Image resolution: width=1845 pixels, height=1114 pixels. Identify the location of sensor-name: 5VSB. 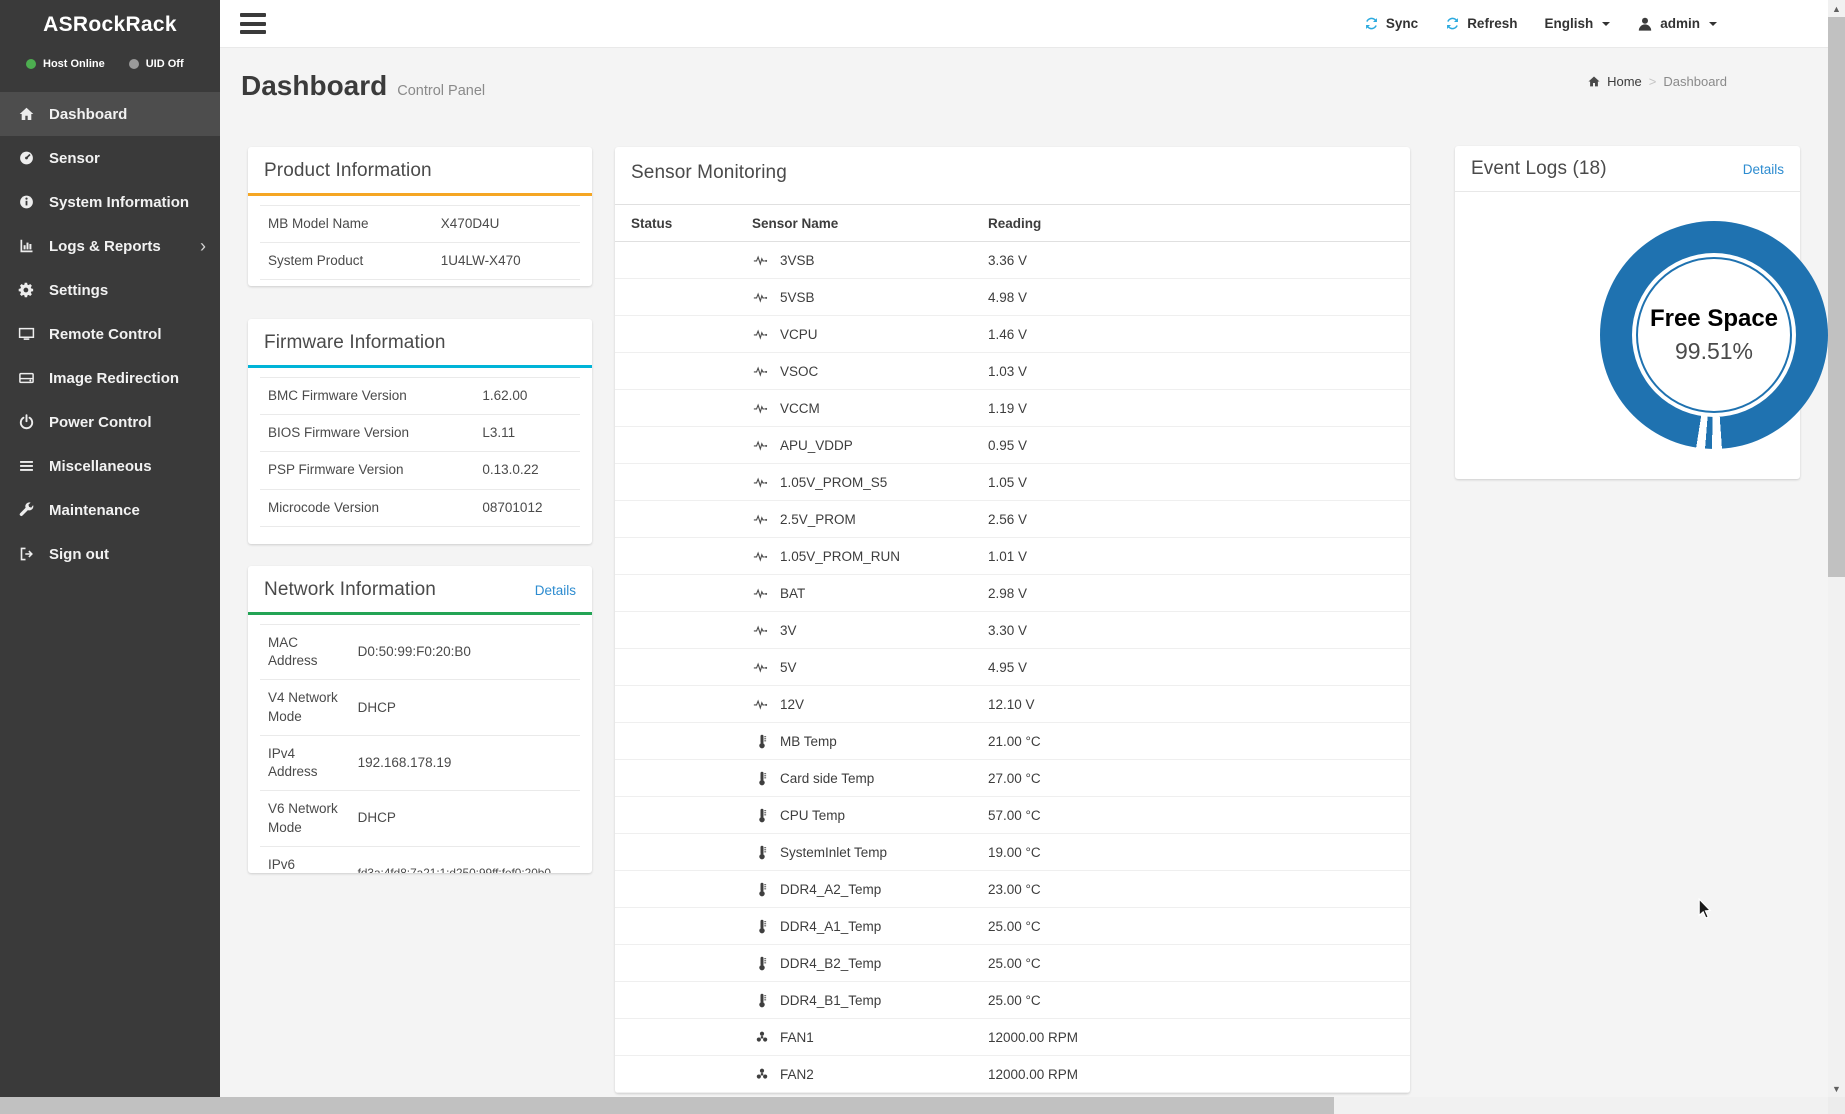
(797, 297).